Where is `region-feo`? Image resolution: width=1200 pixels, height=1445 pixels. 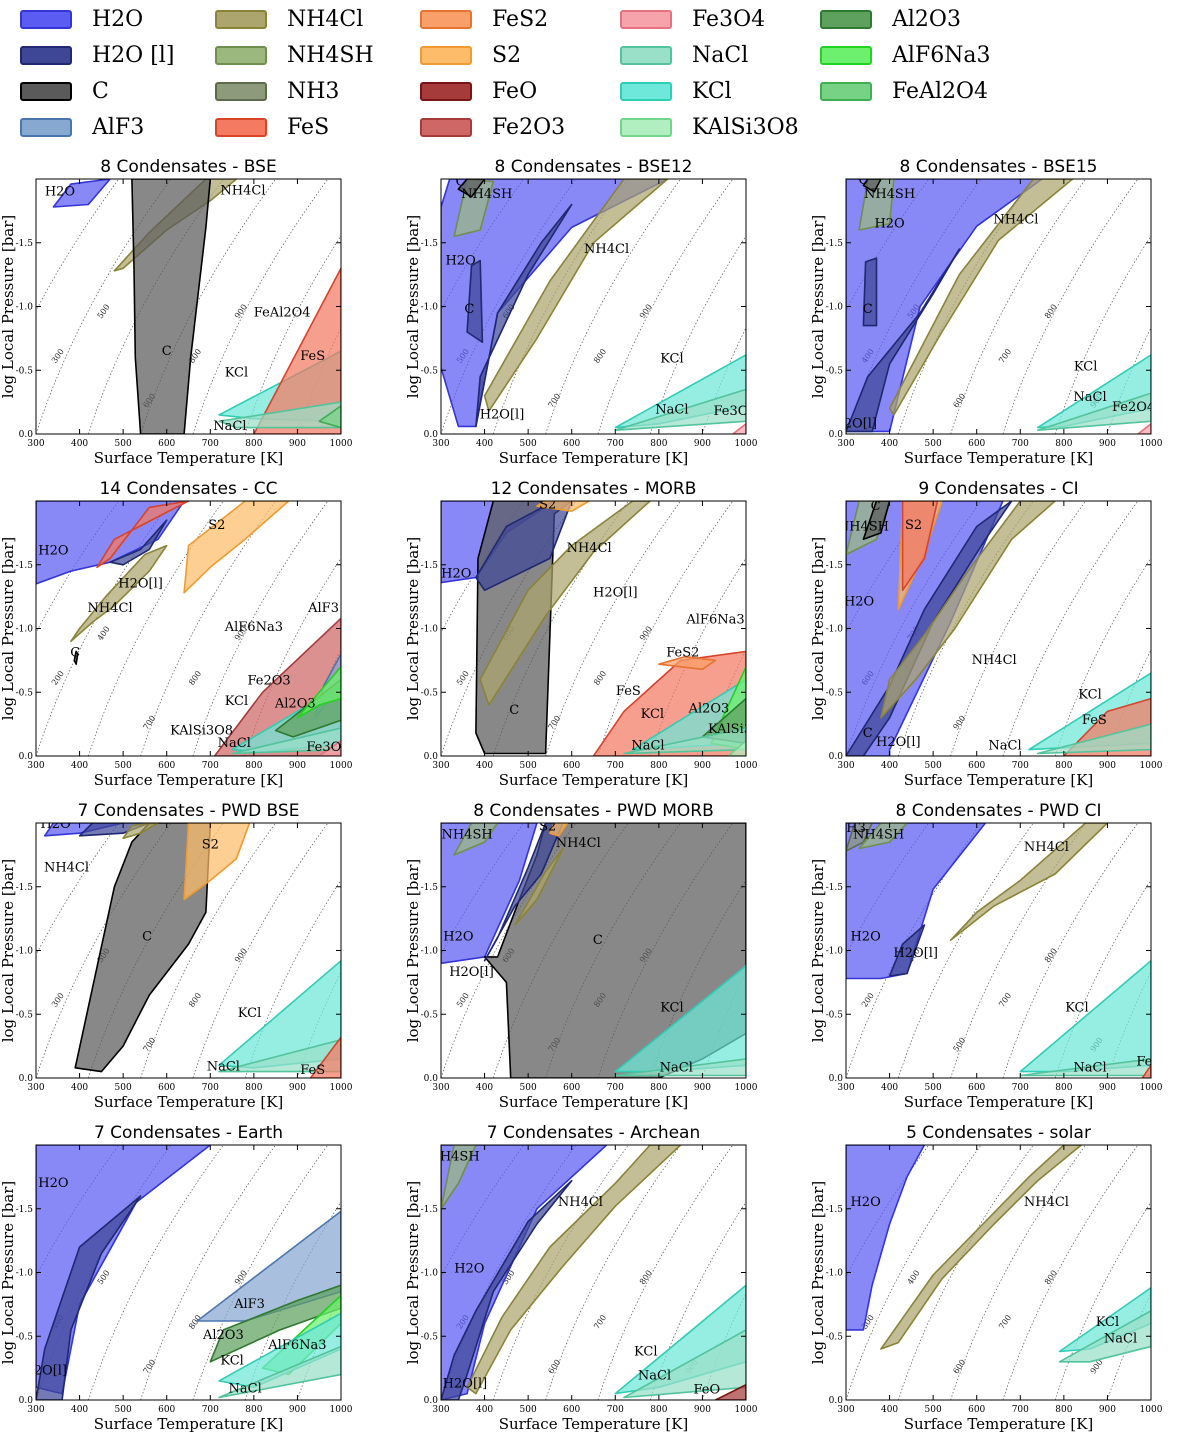
region-feo is located at coordinates (730, 1391).